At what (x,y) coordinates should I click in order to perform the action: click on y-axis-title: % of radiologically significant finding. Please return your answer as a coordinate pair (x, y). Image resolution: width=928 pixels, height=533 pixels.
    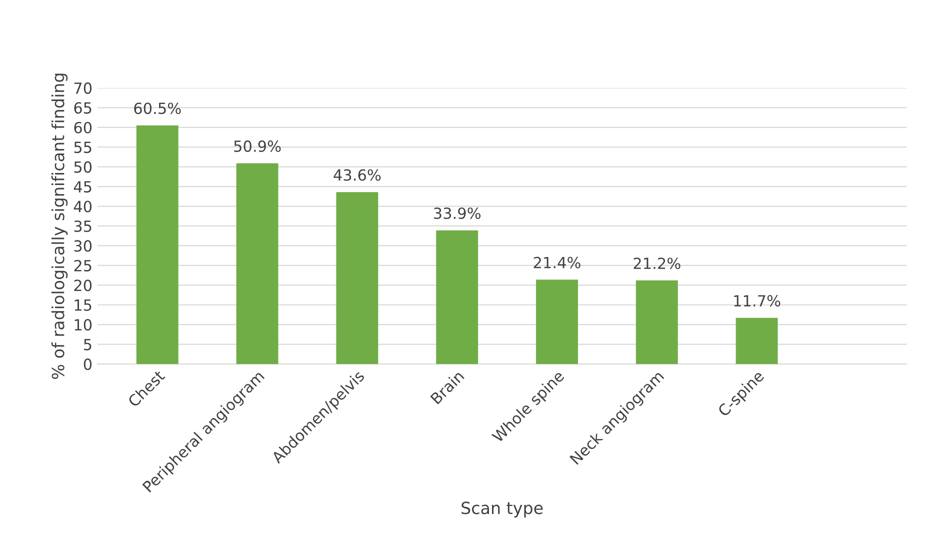
    Looking at the image, I should click on (59, 226).